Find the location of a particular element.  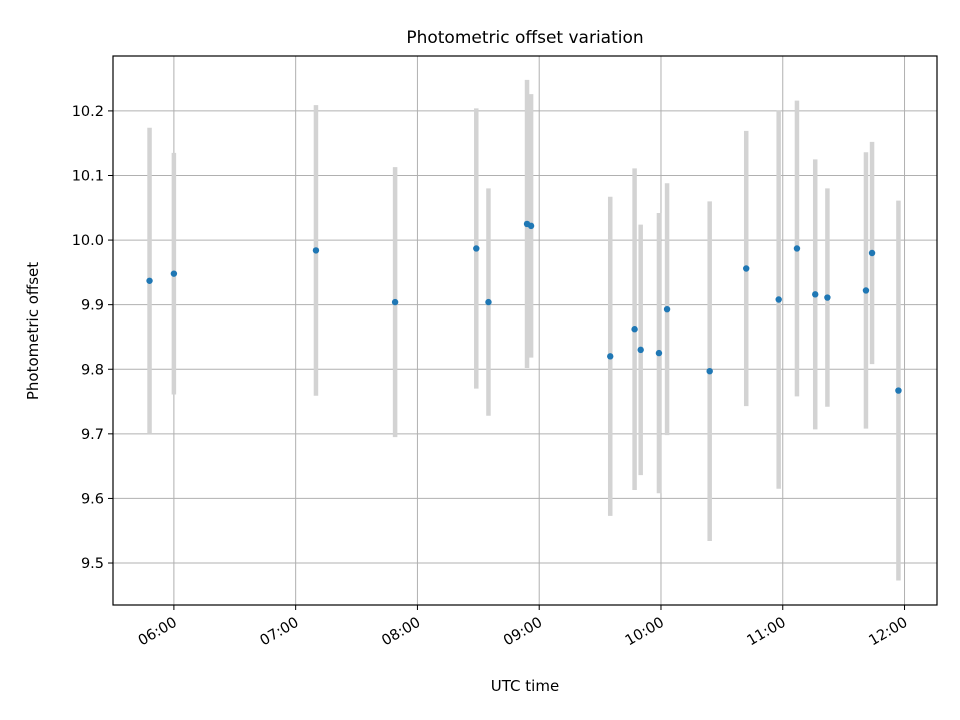

y-axis-label: Photometric offset is located at coordinates (33, 331).